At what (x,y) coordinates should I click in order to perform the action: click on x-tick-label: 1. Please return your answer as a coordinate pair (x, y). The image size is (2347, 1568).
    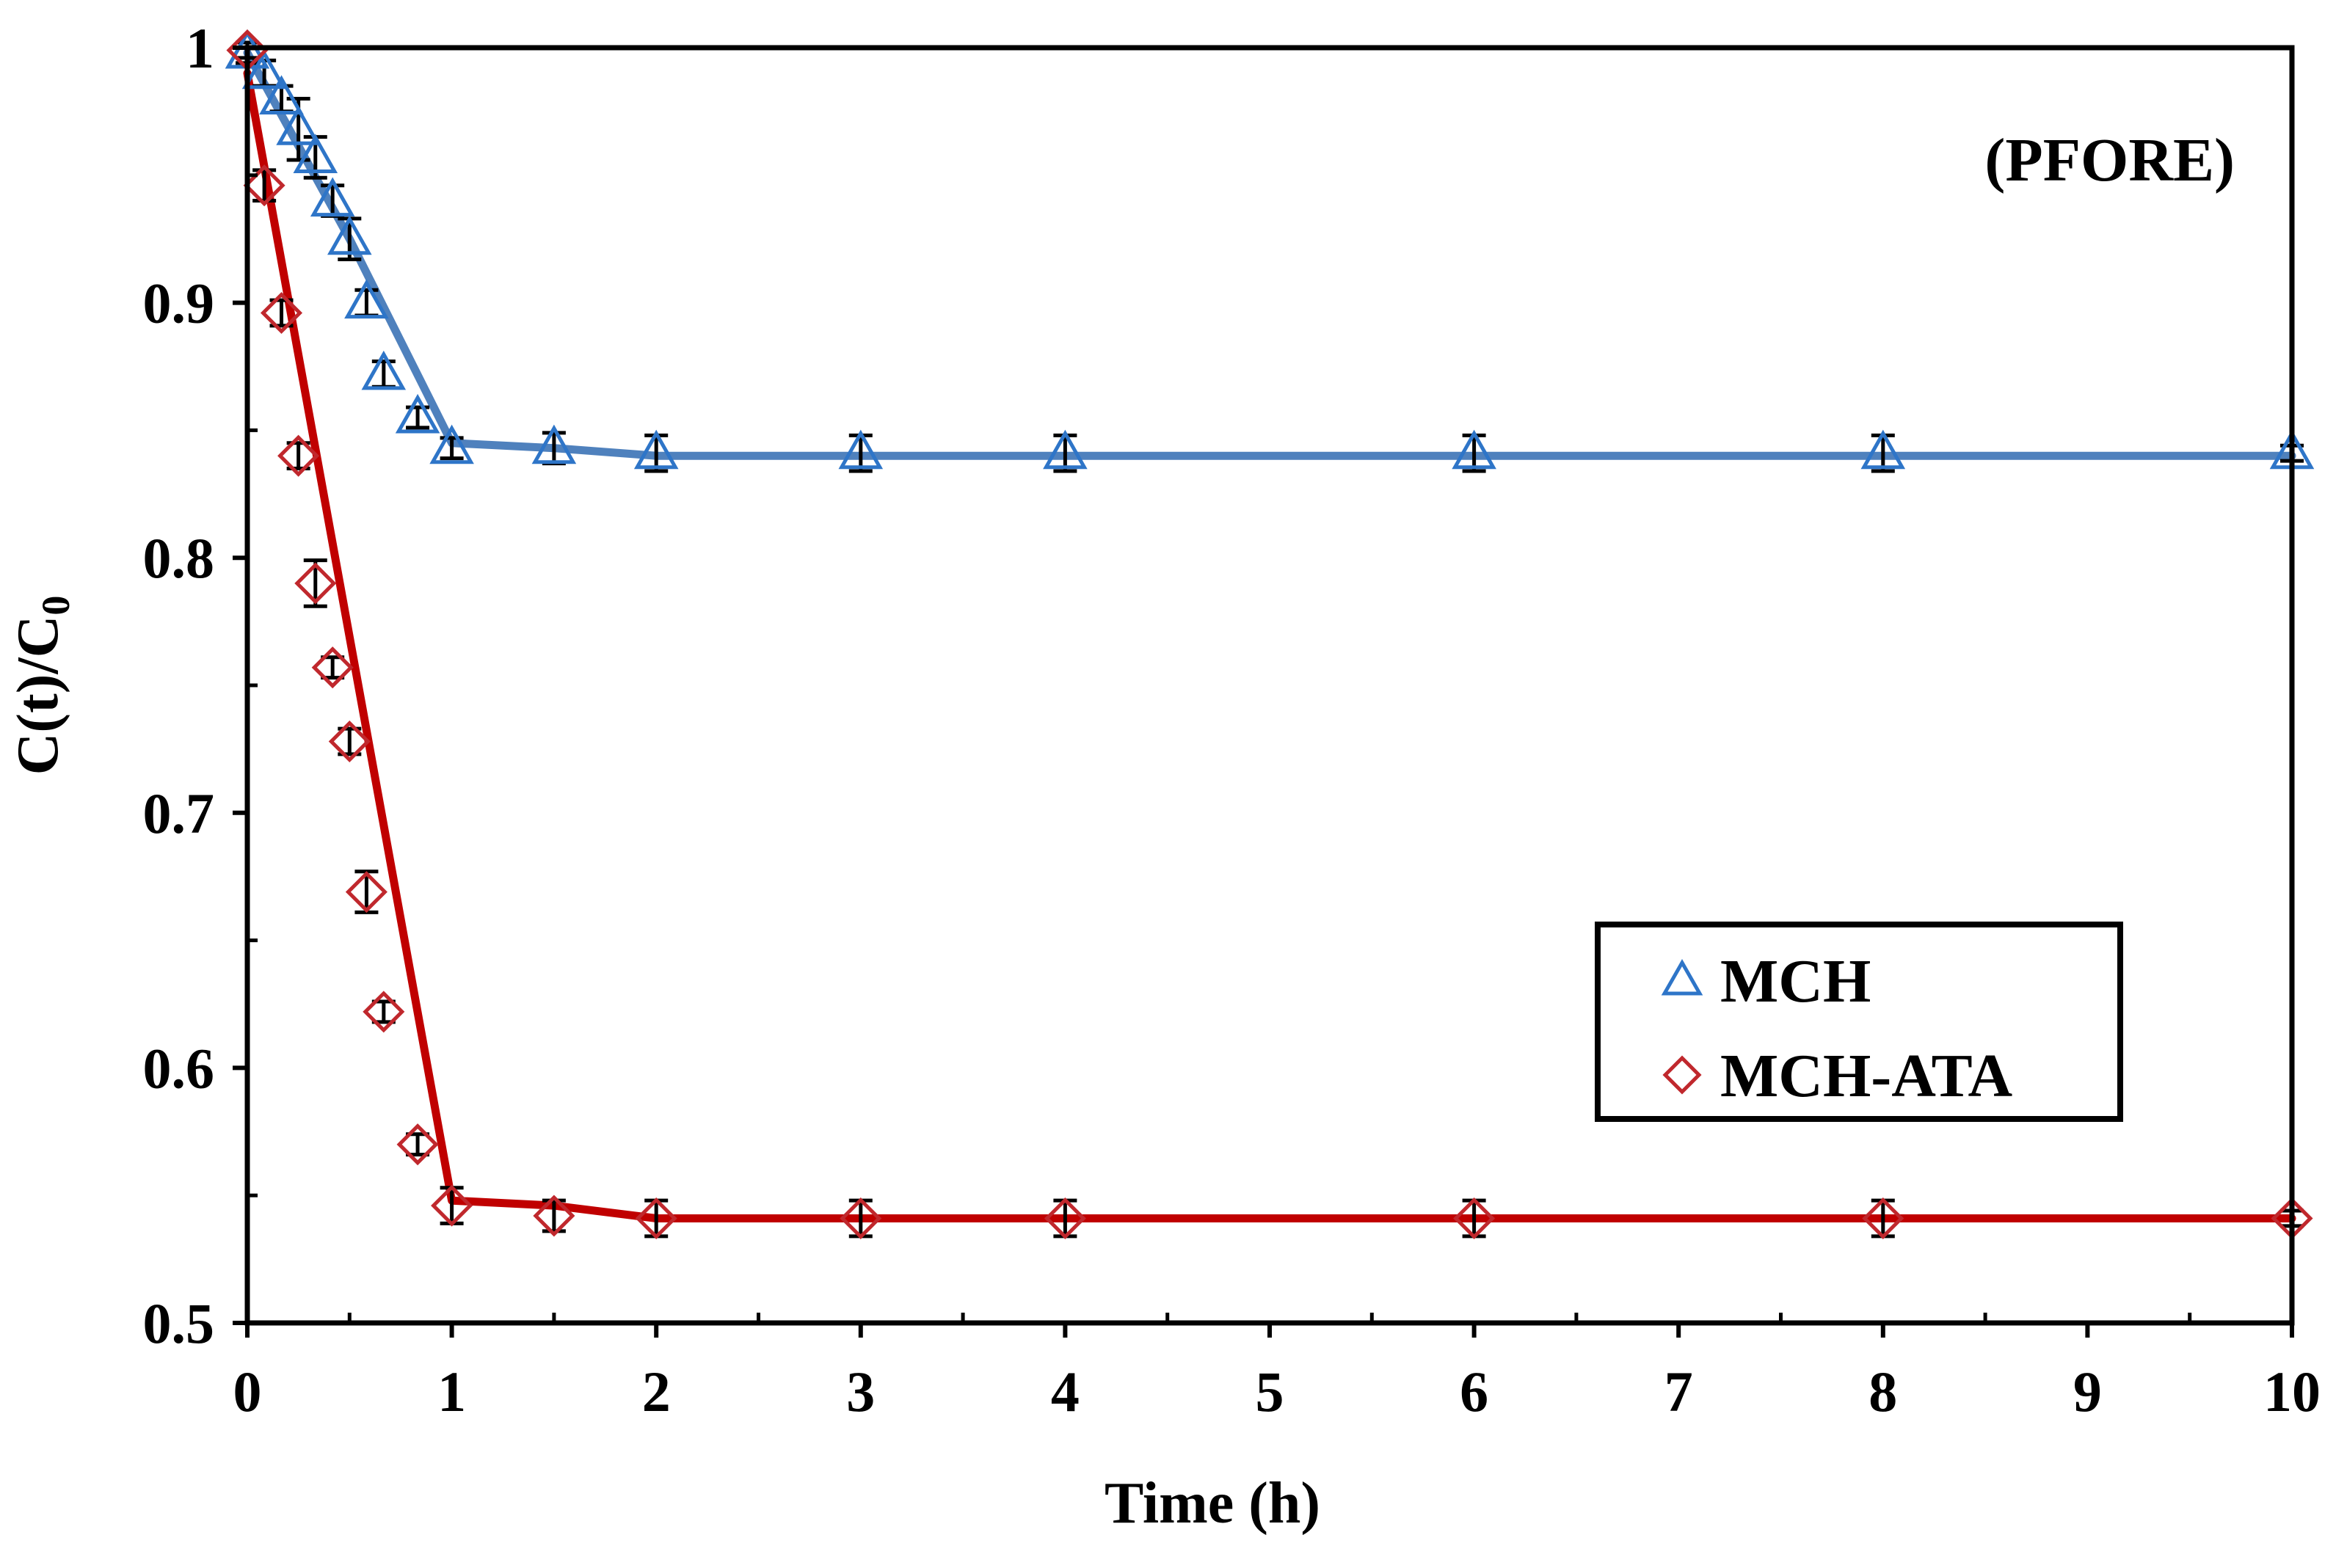
    Looking at the image, I should click on (451, 1392).